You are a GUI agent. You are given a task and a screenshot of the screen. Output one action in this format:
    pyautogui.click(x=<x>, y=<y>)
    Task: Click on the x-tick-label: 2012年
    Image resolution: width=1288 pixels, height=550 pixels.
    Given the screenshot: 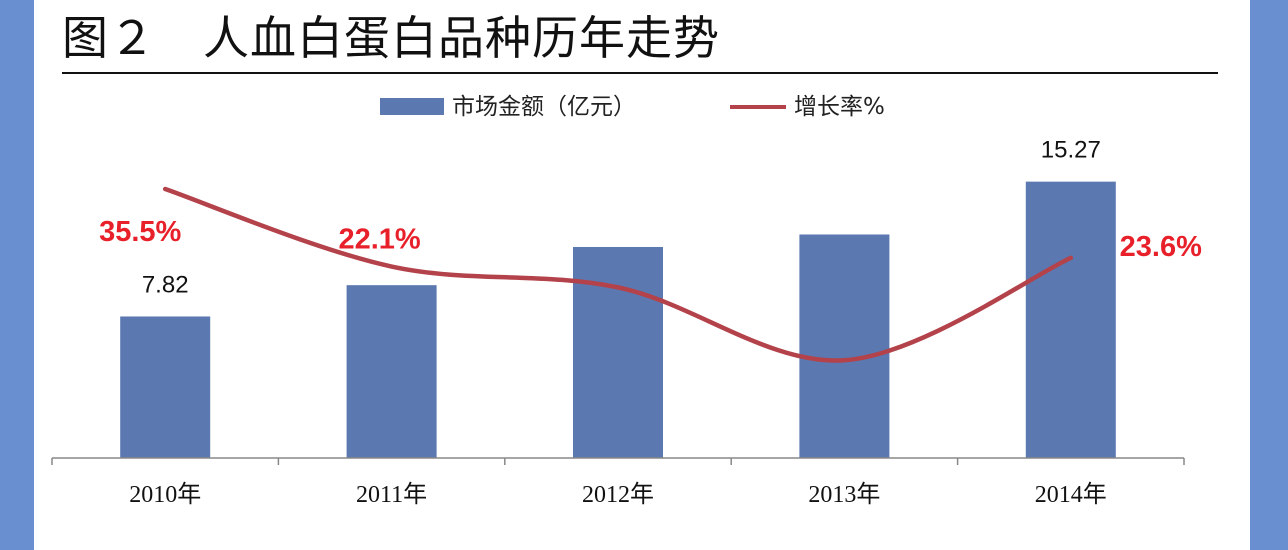 What is the action you would take?
    pyautogui.click(x=618, y=494)
    